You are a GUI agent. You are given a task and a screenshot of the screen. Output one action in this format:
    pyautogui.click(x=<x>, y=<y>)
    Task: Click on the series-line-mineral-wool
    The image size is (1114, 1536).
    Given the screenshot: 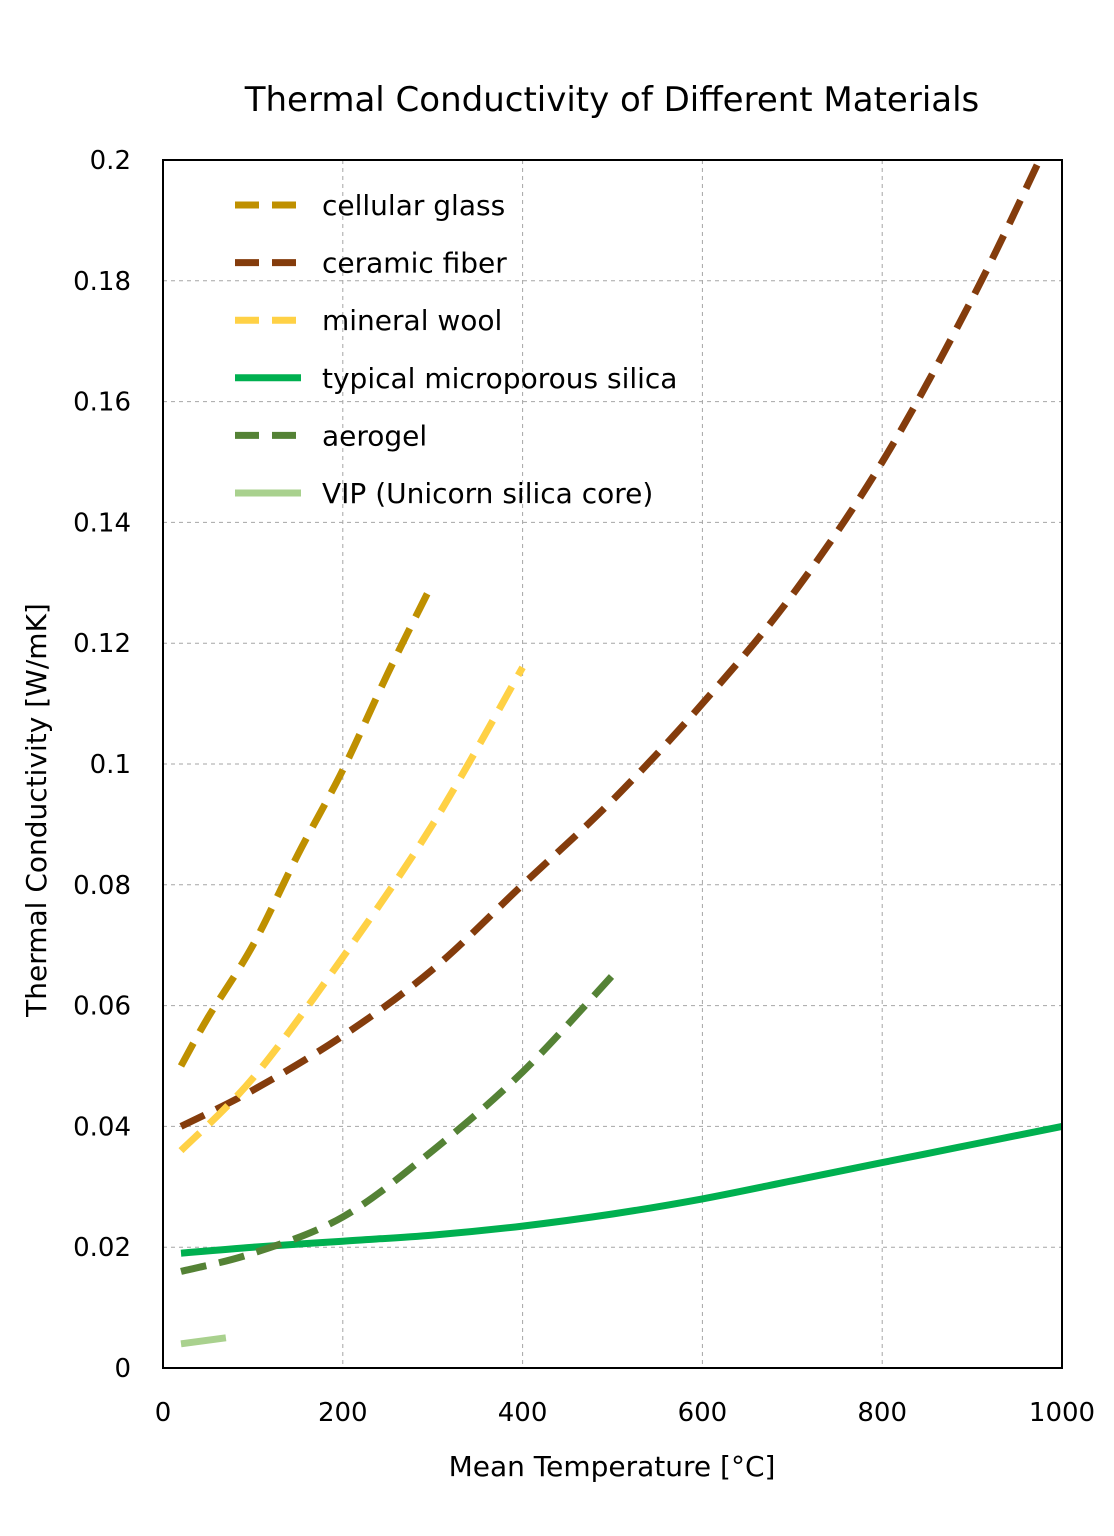 What is the action you would take?
    pyautogui.click(x=352, y=909)
    